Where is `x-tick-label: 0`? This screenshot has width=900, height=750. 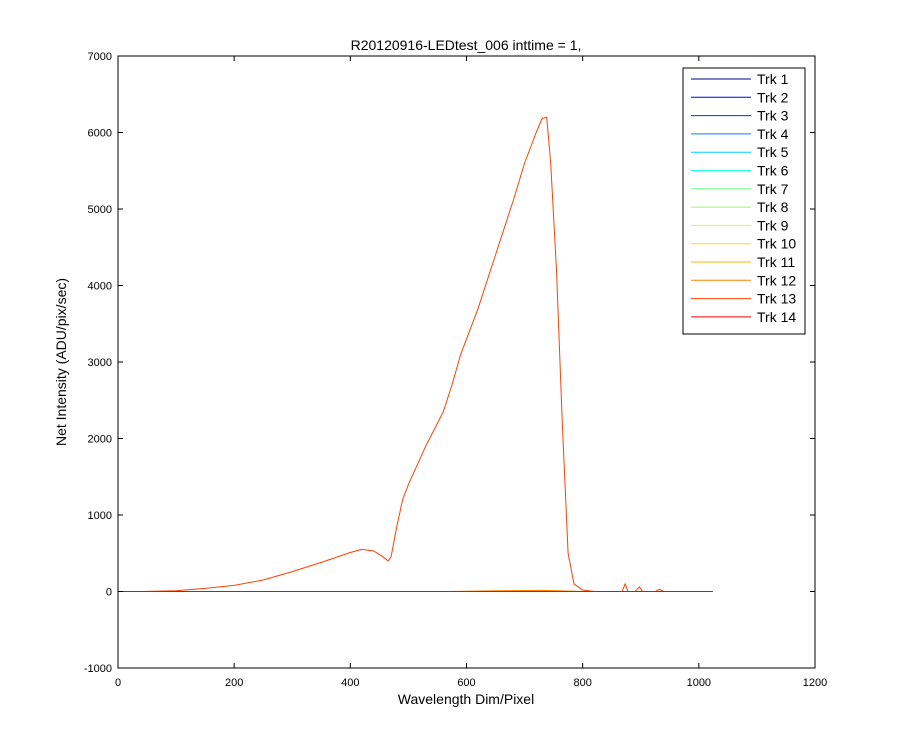 x-tick-label: 0 is located at coordinates (118, 683).